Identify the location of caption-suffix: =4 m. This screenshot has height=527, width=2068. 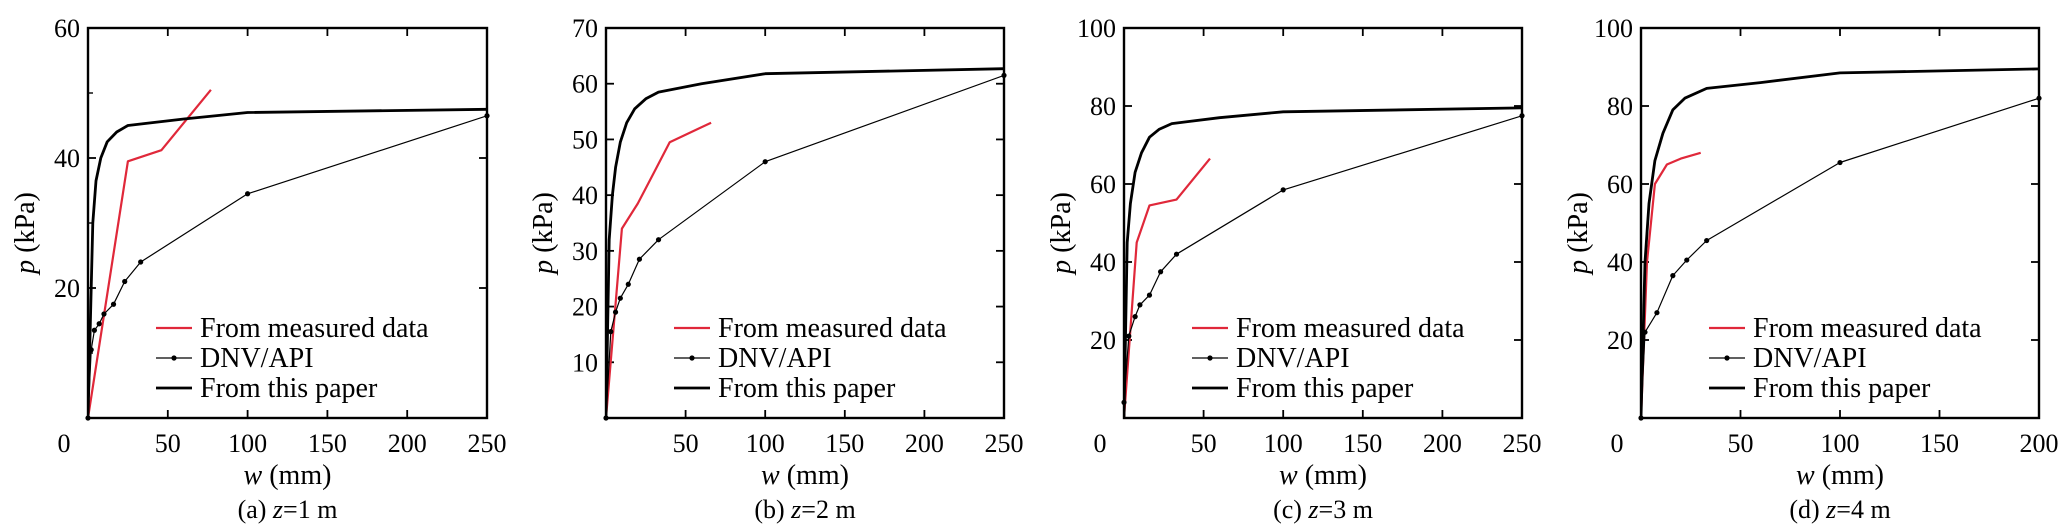
(1863, 509).